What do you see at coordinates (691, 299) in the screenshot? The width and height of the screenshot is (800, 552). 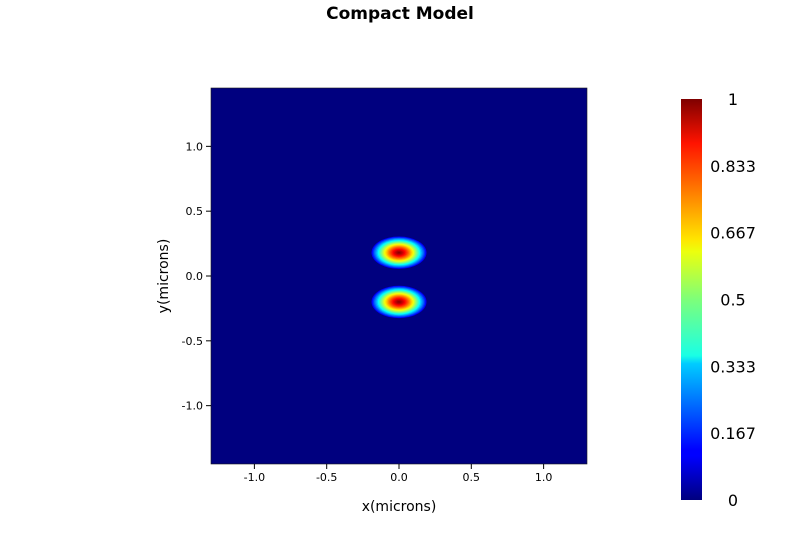 I see `colorbar` at bounding box center [691, 299].